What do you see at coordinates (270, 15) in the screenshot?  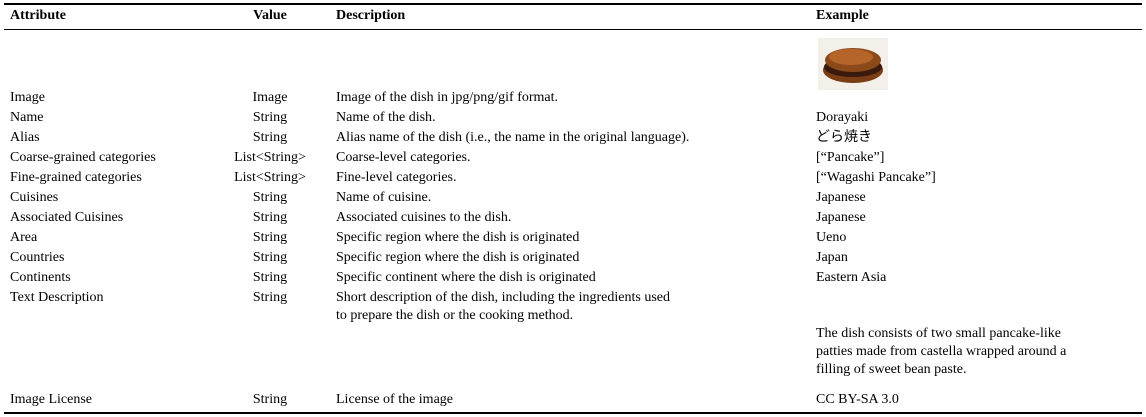 I see `header-cell: Value` at bounding box center [270, 15].